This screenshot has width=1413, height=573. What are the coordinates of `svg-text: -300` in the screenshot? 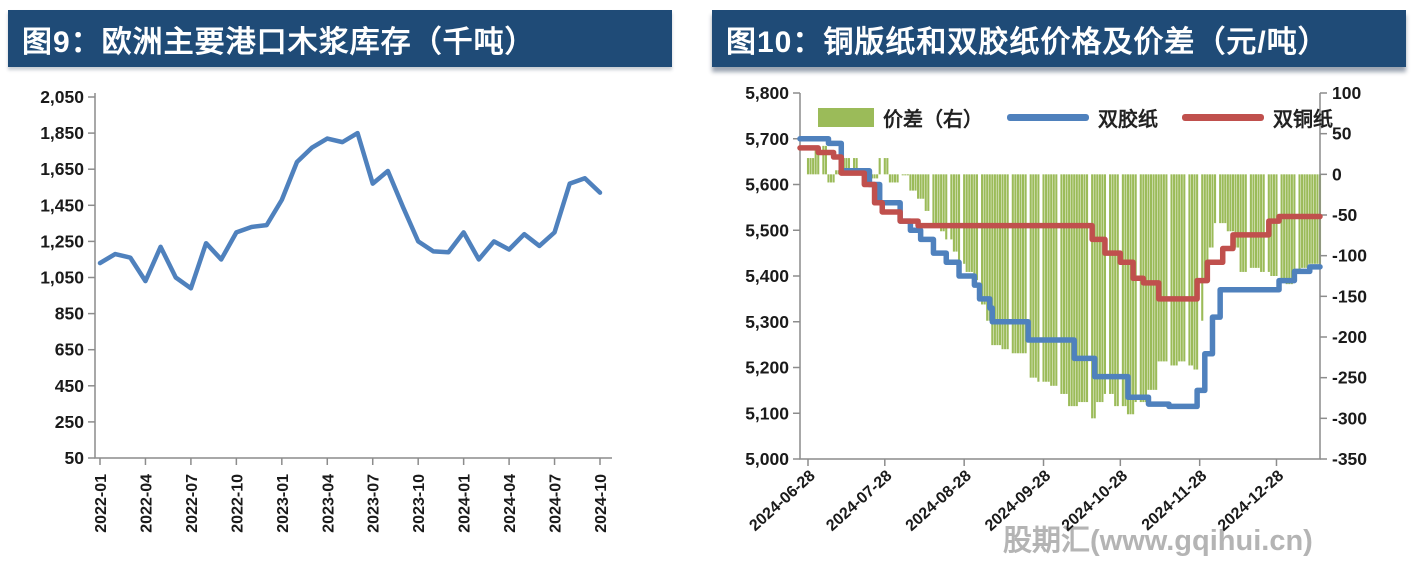 It's located at (1349, 418).